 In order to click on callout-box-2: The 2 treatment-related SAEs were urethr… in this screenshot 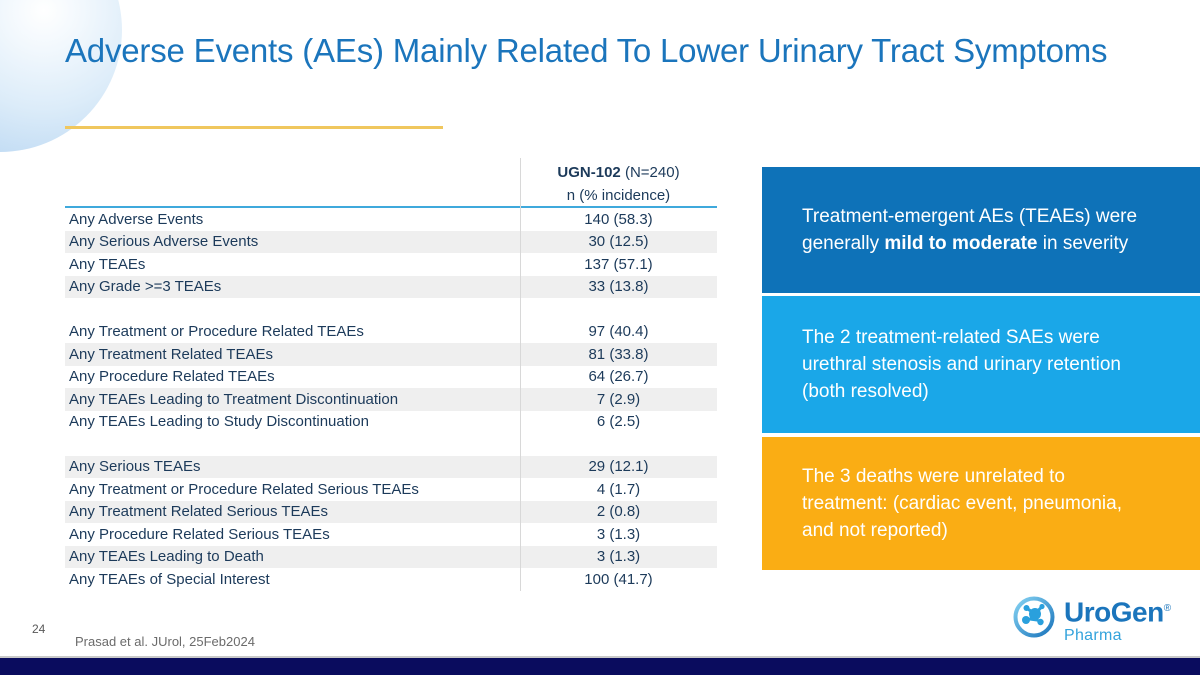, I will do `click(981, 364)`.